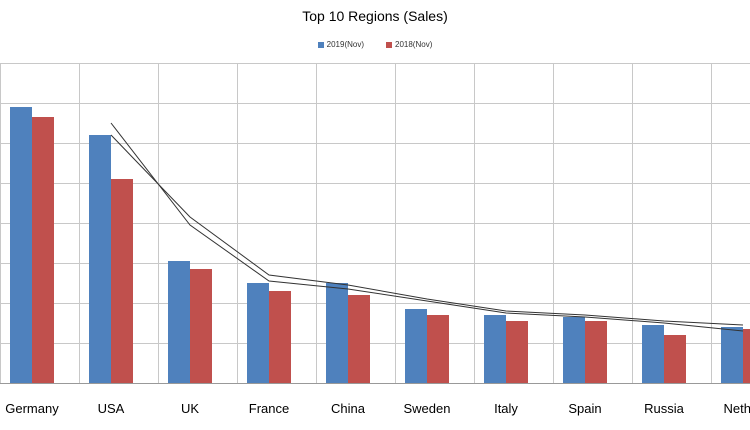 Image resolution: width=750 pixels, height=430 pixels. Describe the element at coordinates (111, 408) in the screenshot. I see `x-tick-label: USA` at that location.